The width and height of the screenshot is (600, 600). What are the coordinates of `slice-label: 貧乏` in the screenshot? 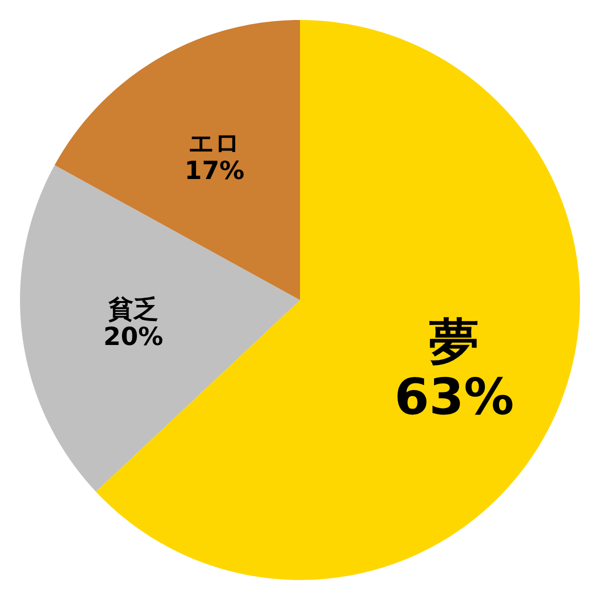 It's located at (132, 309).